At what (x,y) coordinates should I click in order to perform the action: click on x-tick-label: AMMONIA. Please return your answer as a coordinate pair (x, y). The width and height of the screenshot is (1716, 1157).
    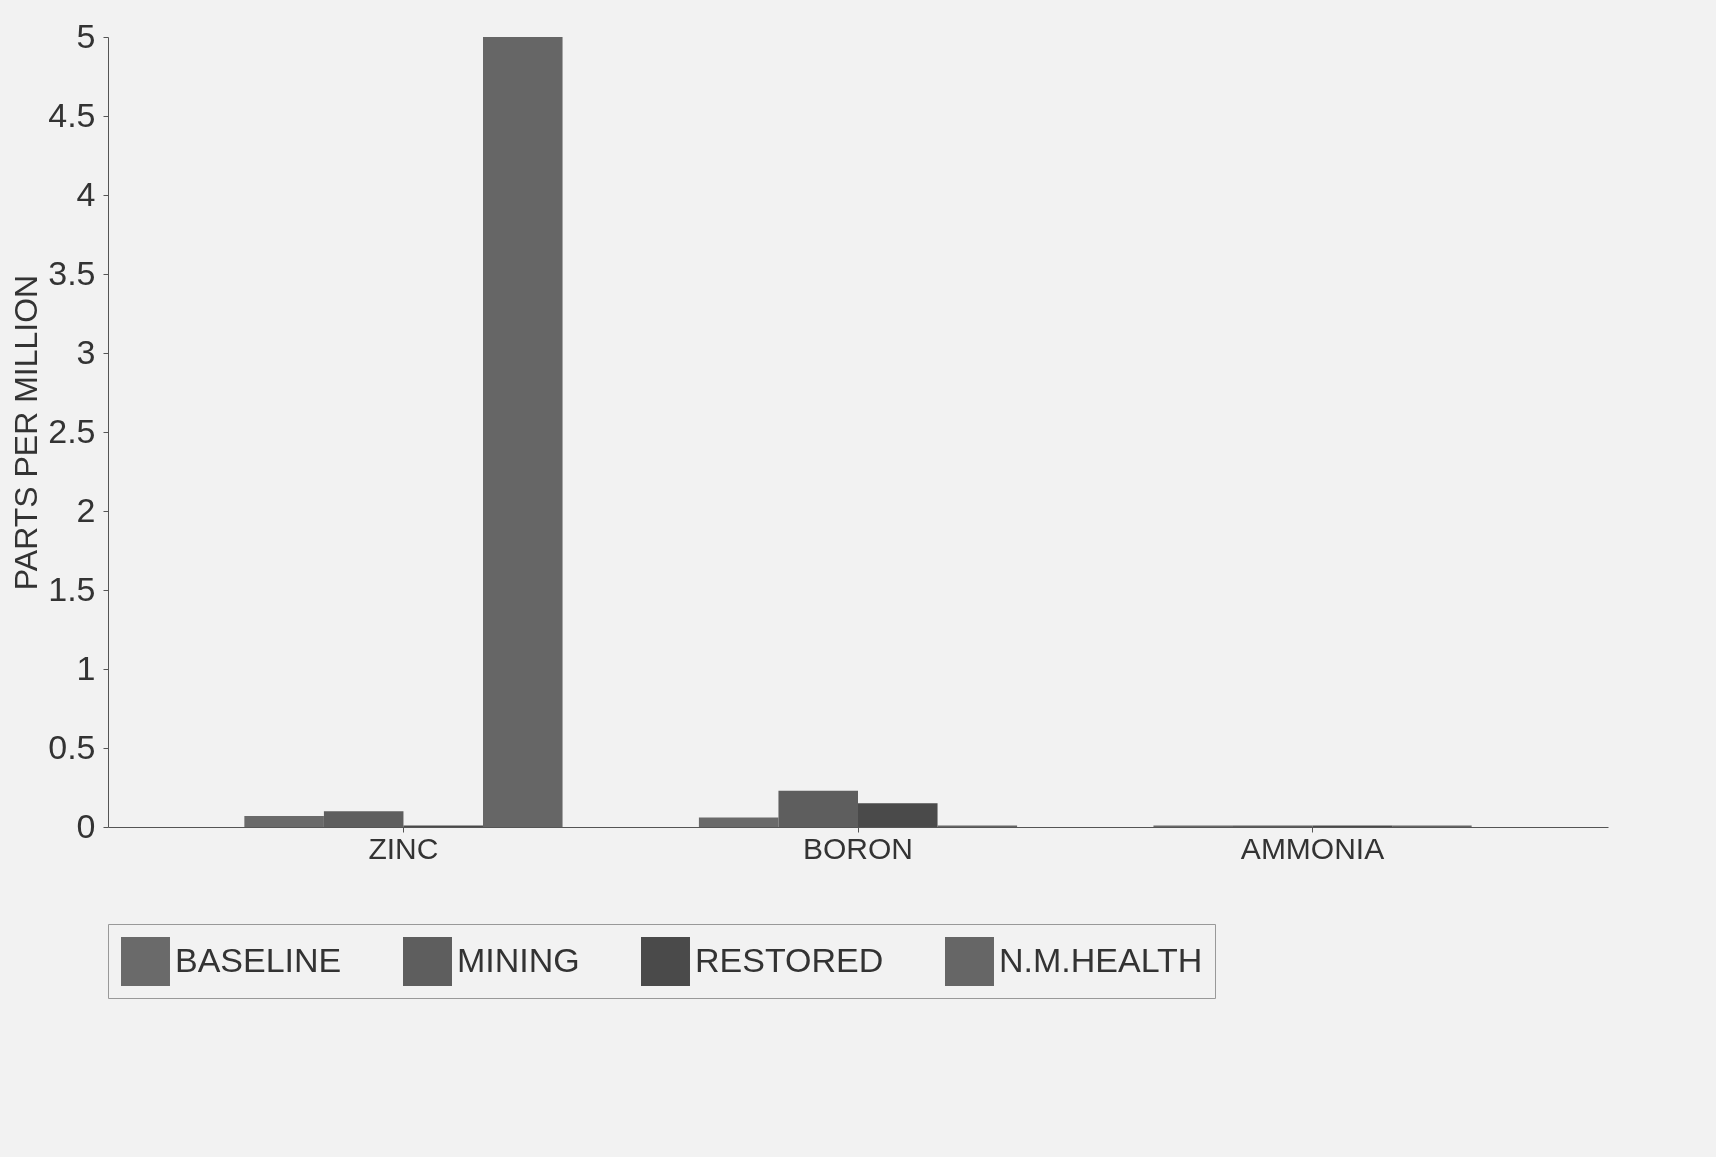
    Looking at the image, I should click on (1312, 848).